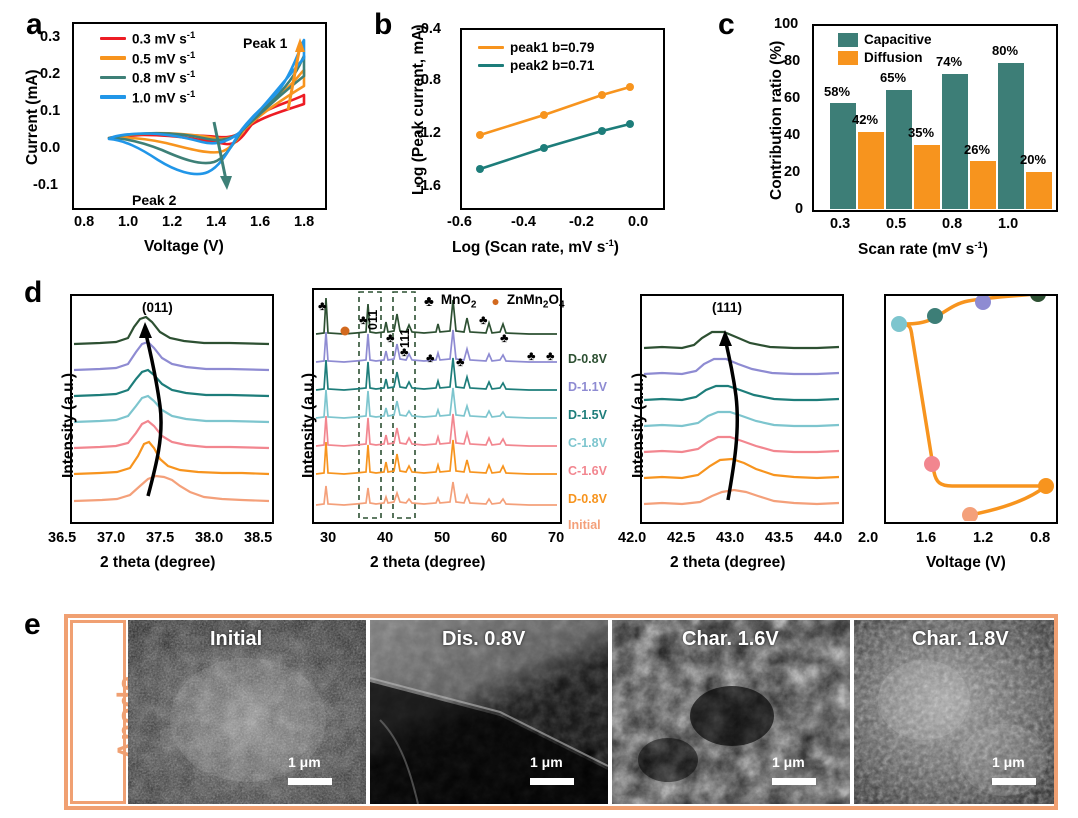 The image size is (1078, 818). What do you see at coordinates (730, 538) in the screenshot?
I see `x-tick-d3-2: 43.0` at bounding box center [730, 538].